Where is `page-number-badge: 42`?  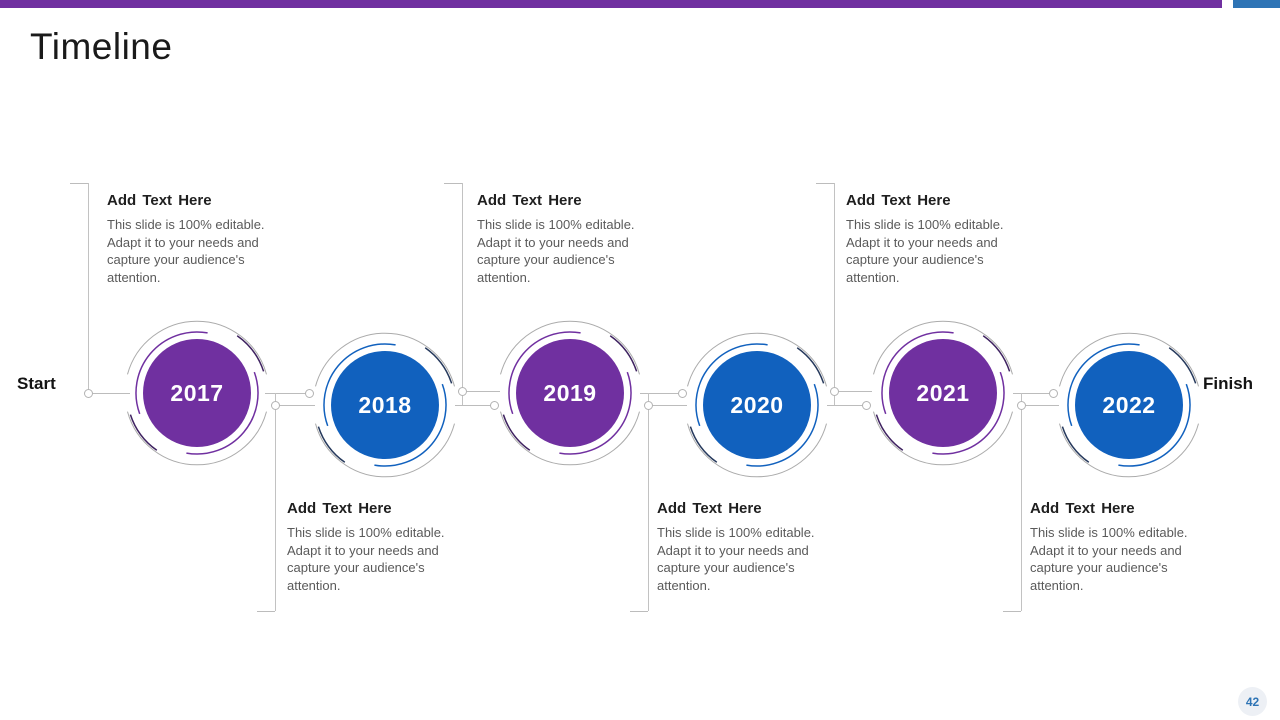 page-number-badge: 42 is located at coordinates (1252, 701).